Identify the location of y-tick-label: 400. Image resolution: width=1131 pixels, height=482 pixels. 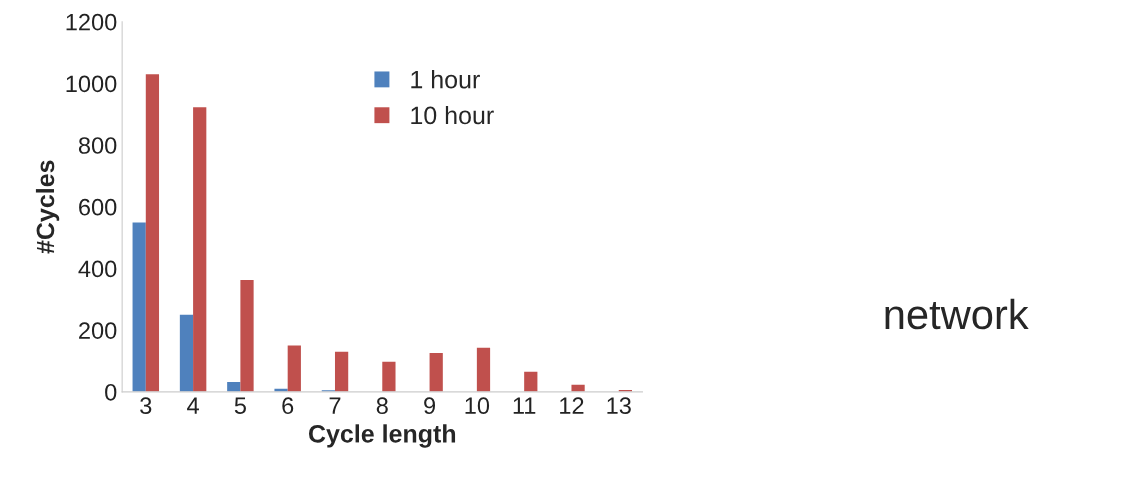
(97, 269).